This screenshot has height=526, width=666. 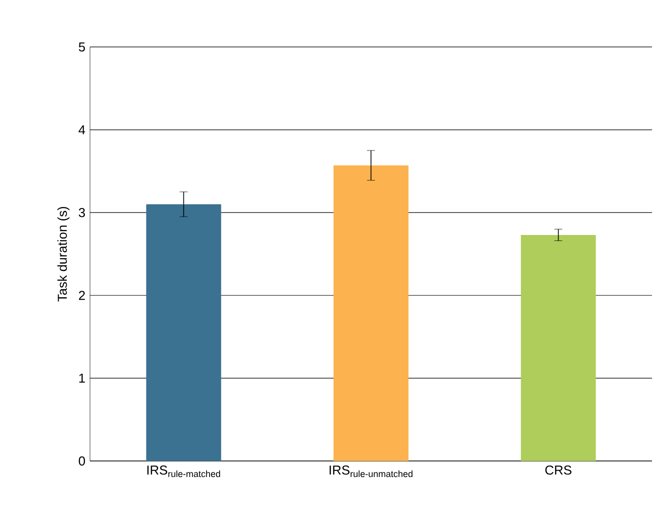 What do you see at coordinates (63, 254) in the screenshot?
I see `y-axis-title: Task duration (s)` at bounding box center [63, 254].